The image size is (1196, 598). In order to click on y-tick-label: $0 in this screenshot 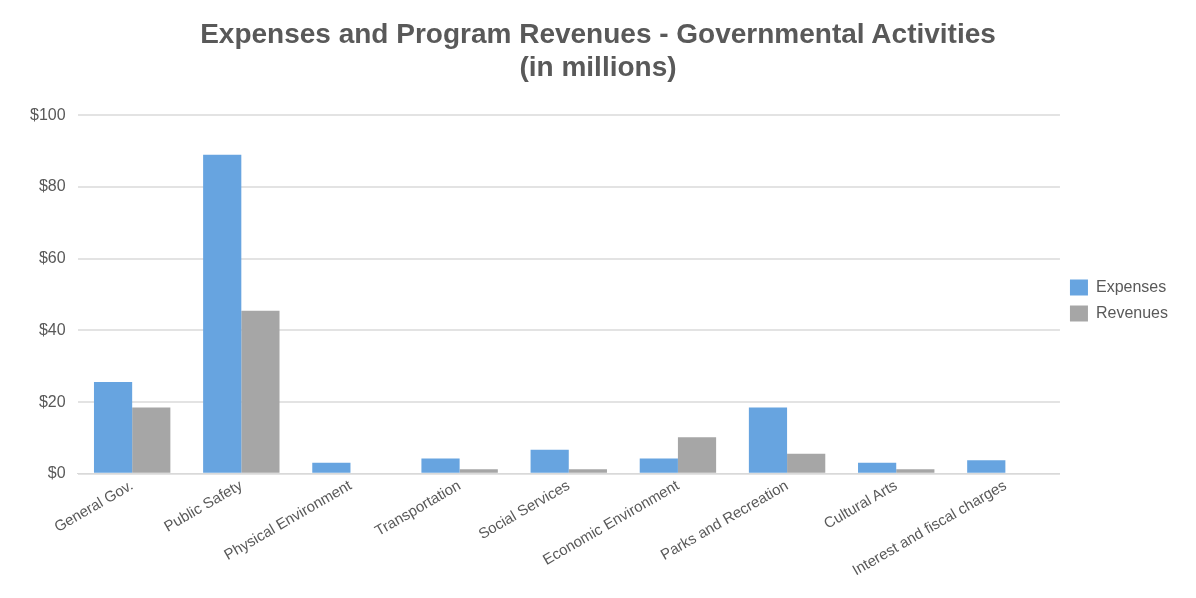, I will do `click(56, 473)`.